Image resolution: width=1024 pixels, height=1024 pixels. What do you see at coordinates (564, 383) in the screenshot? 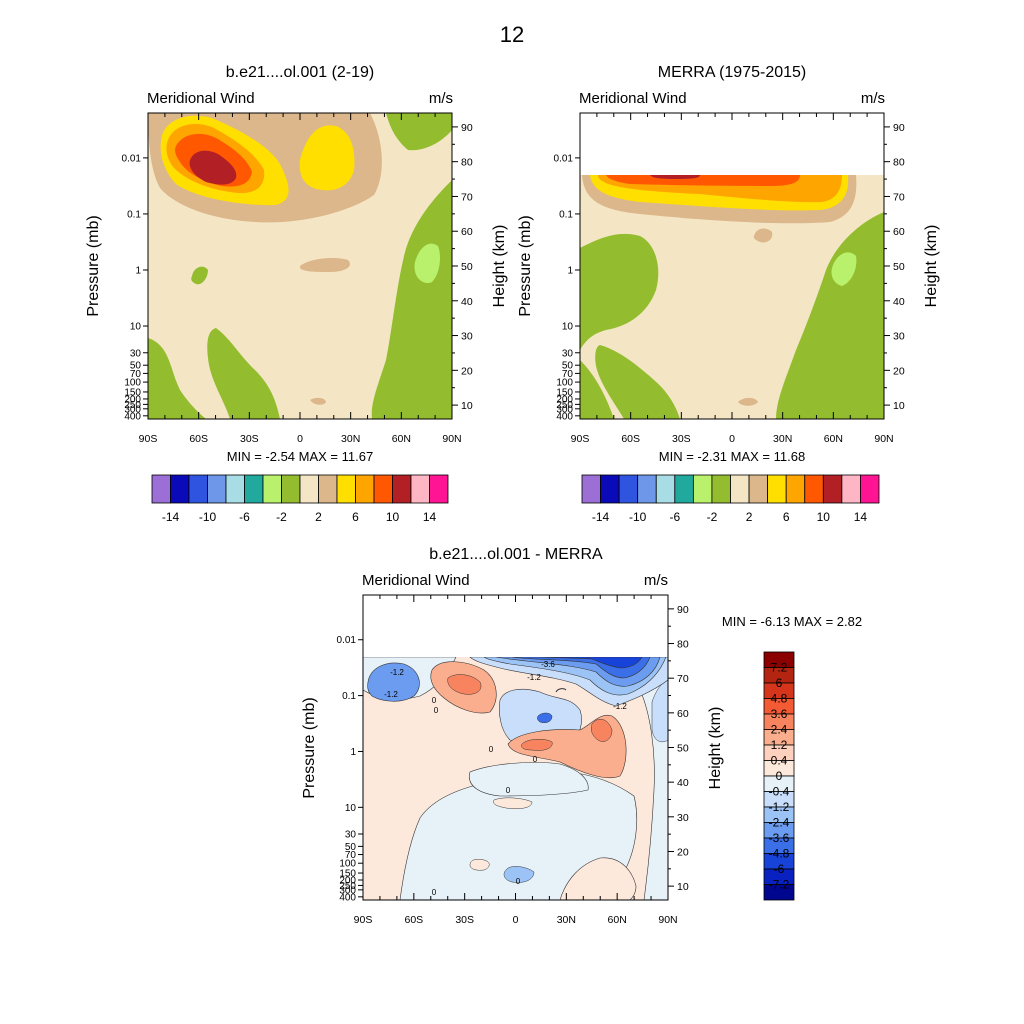
I see `pressure-tick-label: 100` at bounding box center [564, 383].